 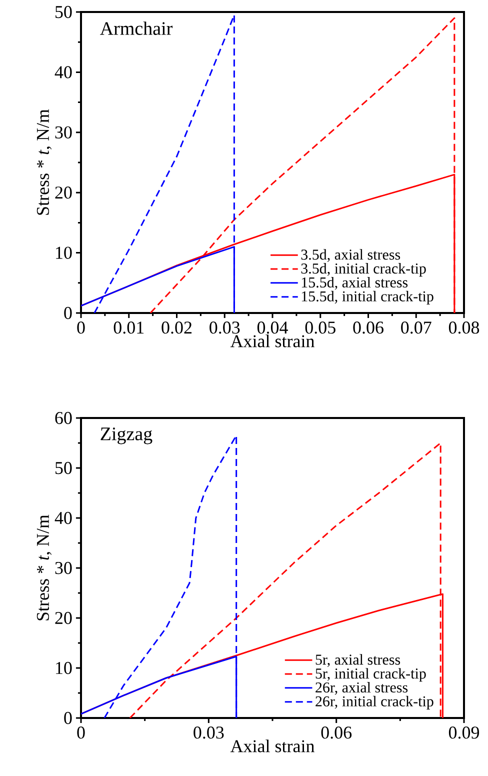 What do you see at coordinates (368, 297) in the screenshot?
I see `legend-label: 15.5d, initial crack-tip` at bounding box center [368, 297].